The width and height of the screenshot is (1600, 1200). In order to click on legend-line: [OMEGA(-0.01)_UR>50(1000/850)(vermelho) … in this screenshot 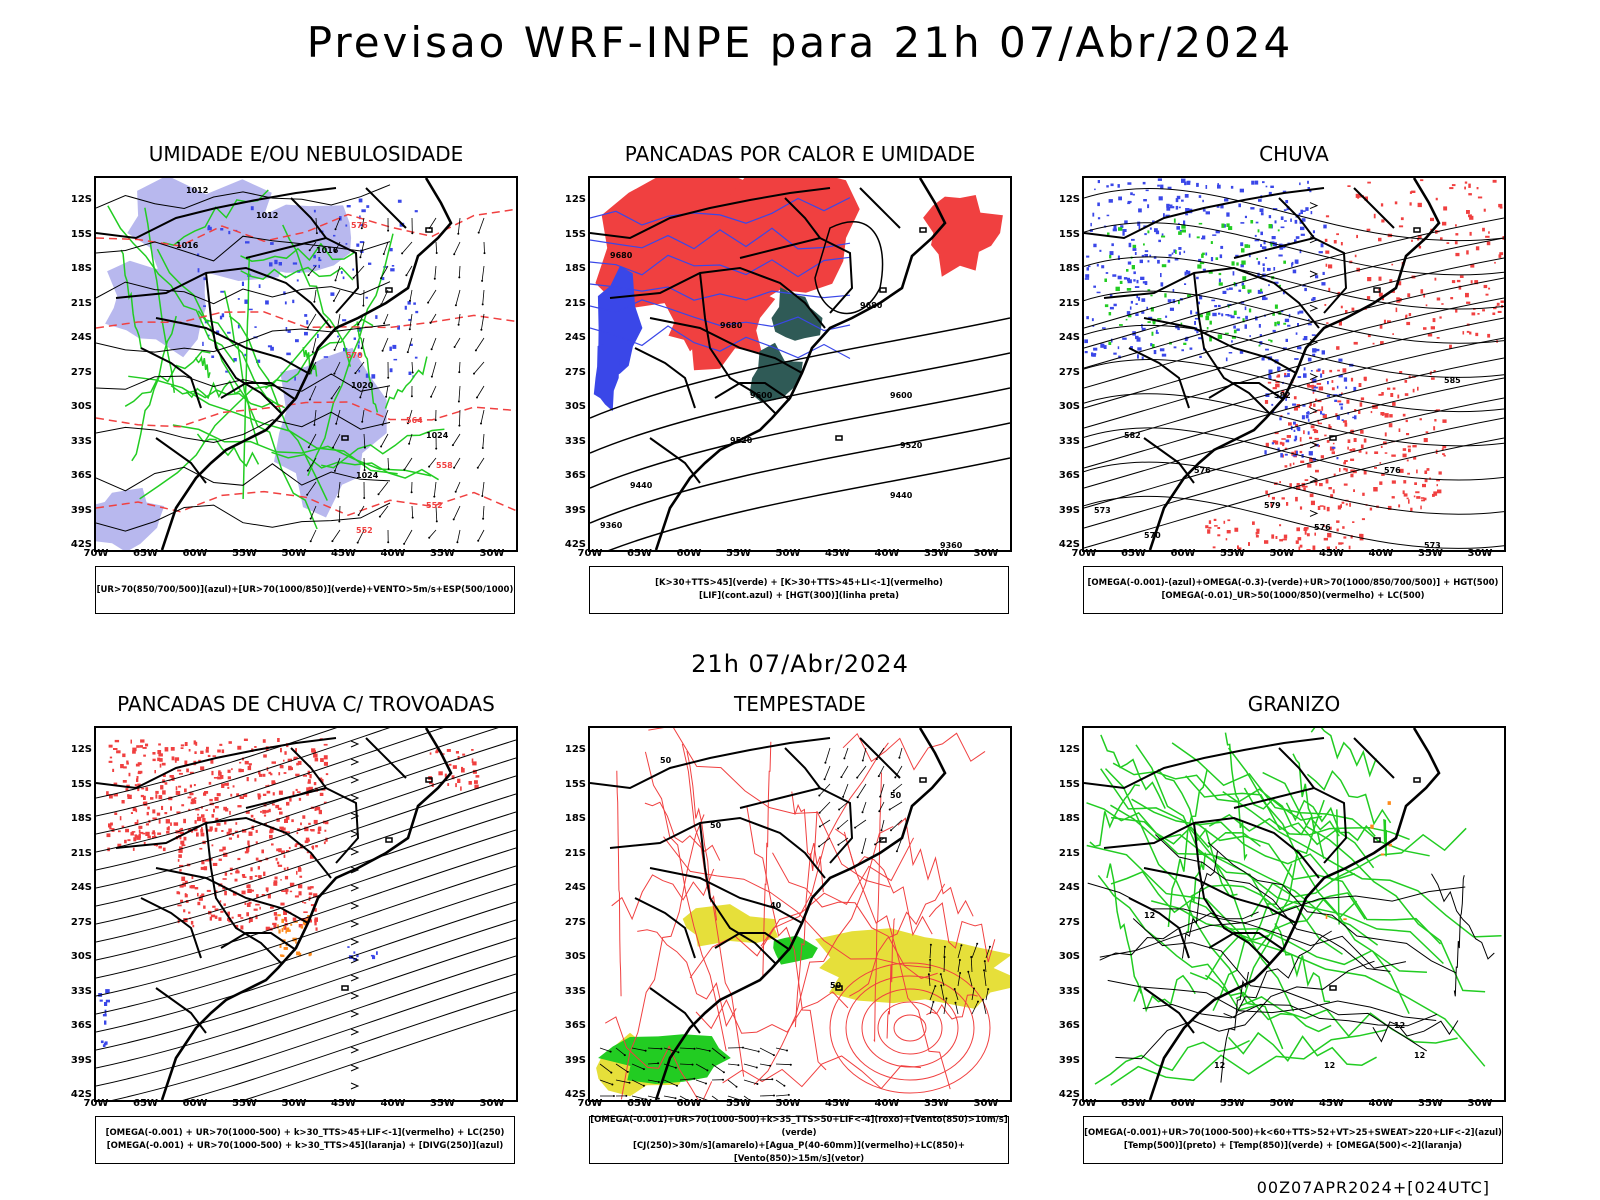, I will do `click(1293, 596)`.